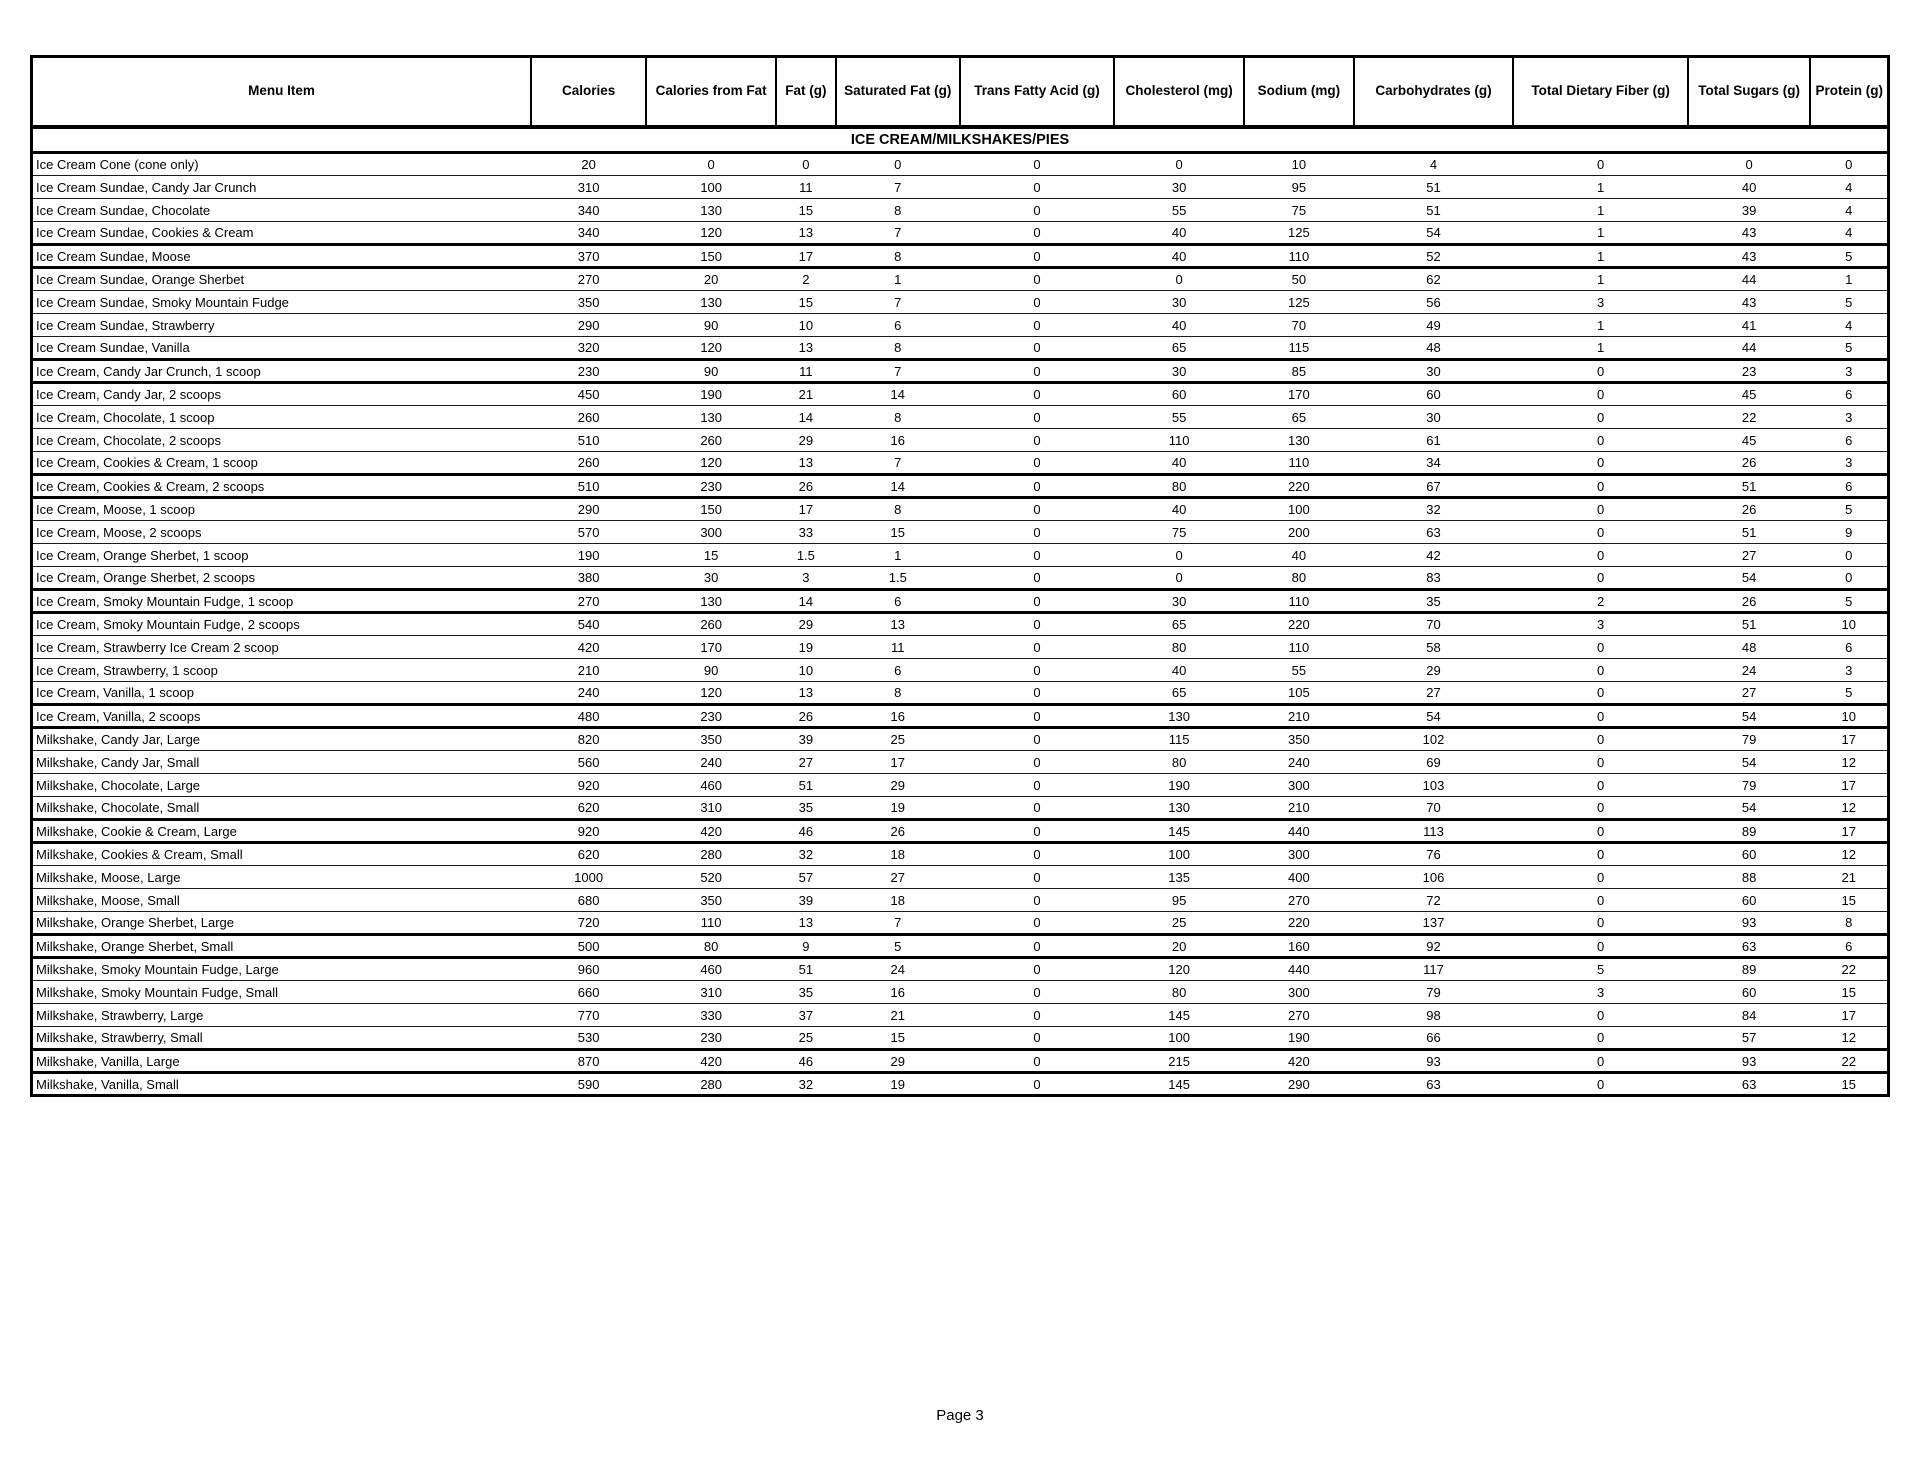 The image size is (1920, 1484). What do you see at coordinates (897, 854) in the screenshot?
I see `value-cell: 18` at bounding box center [897, 854].